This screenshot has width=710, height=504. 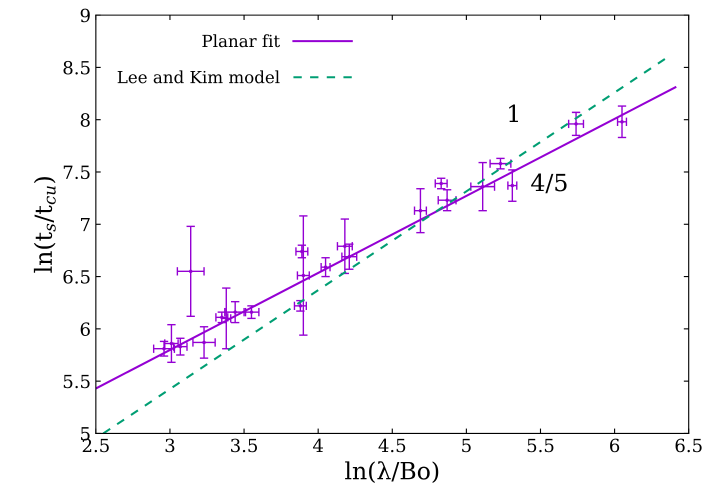 What do you see at coordinates (615, 445) in the screenshot?
I see `x-tick-label: 6` at bounding box center [615, 445].